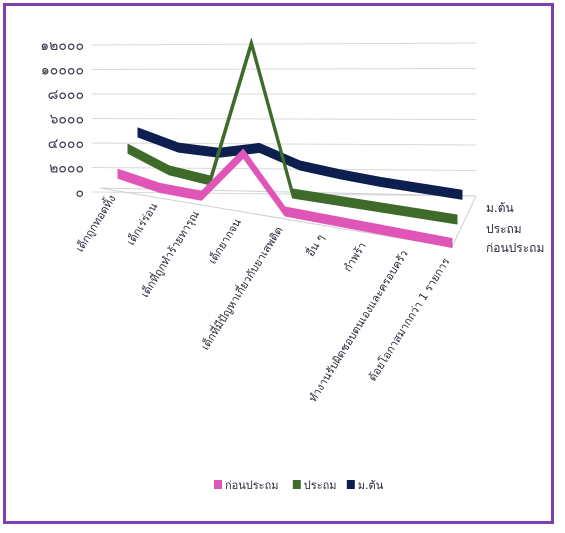 The width and height of the screenshot is (565, 533). Describe the element at coordinates (62, 71) in the screenshot. I see `y-tick-label: ๑๐๐๐๐` at that location.